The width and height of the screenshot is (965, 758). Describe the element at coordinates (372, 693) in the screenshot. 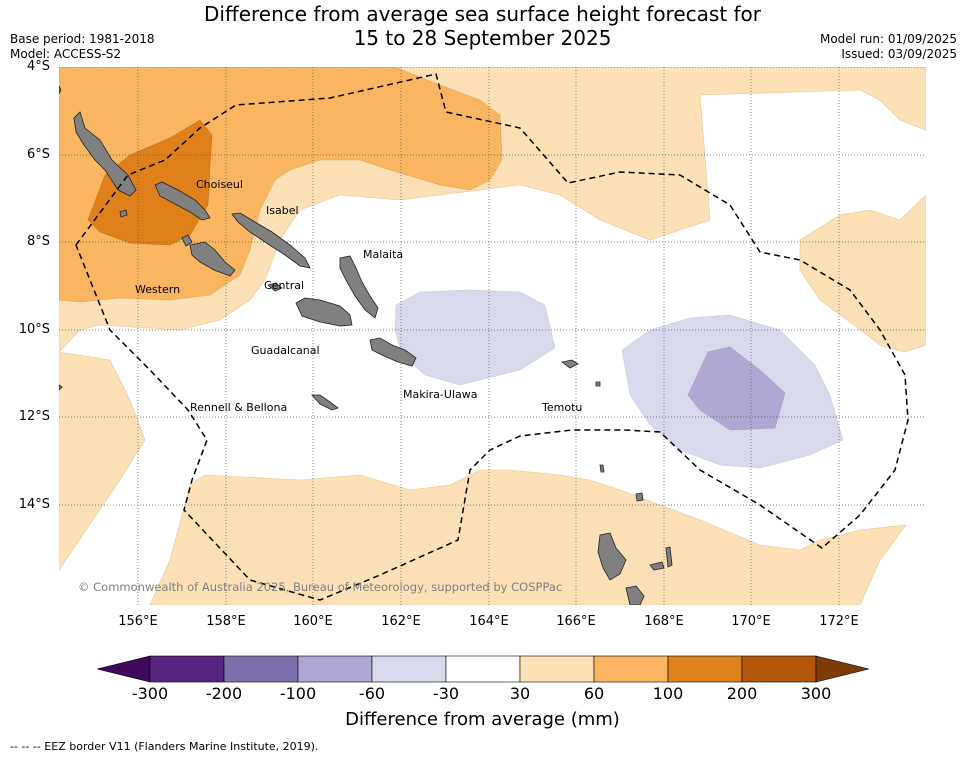

I see `colorbar-tick: -60` at that location.